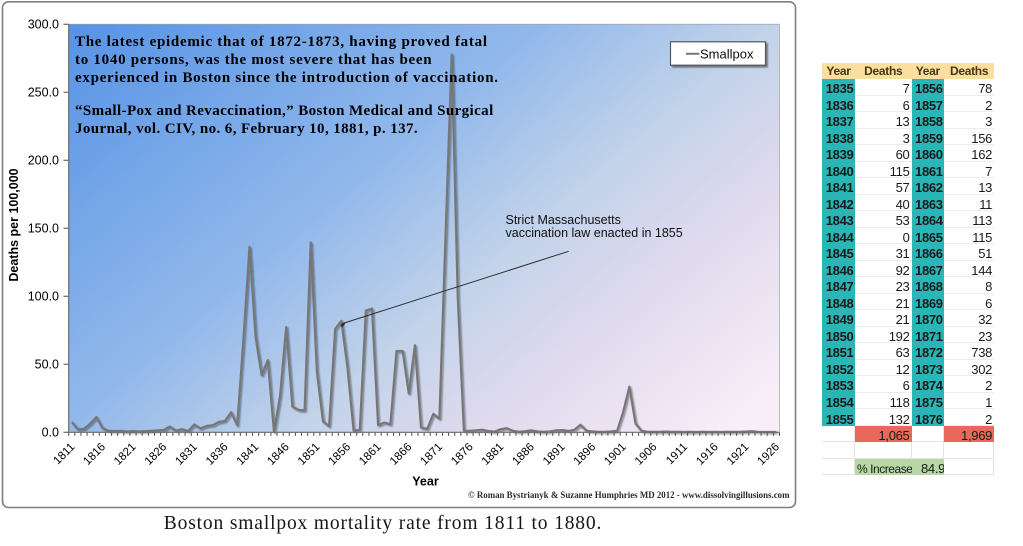 This screenshot has width=1023, height=546. What do you see at coordinates (50, 433) in the screenshot?
I see `svg-text: 0.0` at bounding box center [50, 433].